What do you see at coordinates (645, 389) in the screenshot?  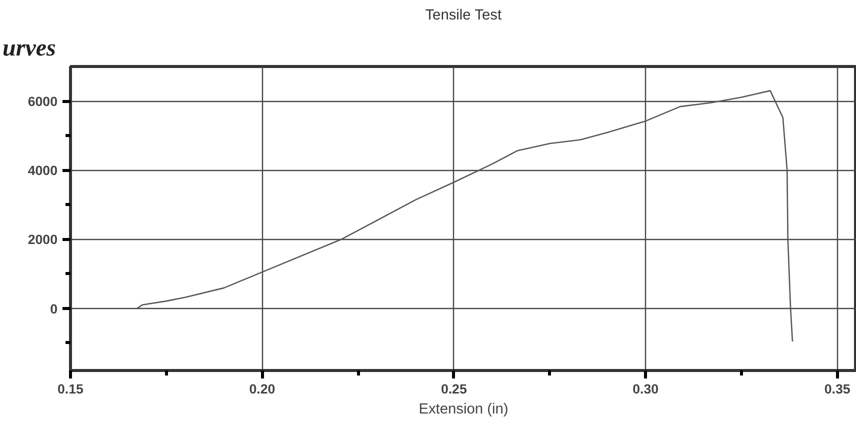 I see `x-tick-label: 0.30` at bounding box center [645, 389].